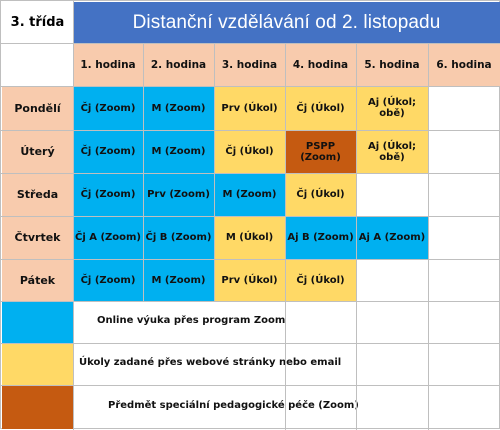  I want to click on hour-header: 4. hodina, so click(320, 64).